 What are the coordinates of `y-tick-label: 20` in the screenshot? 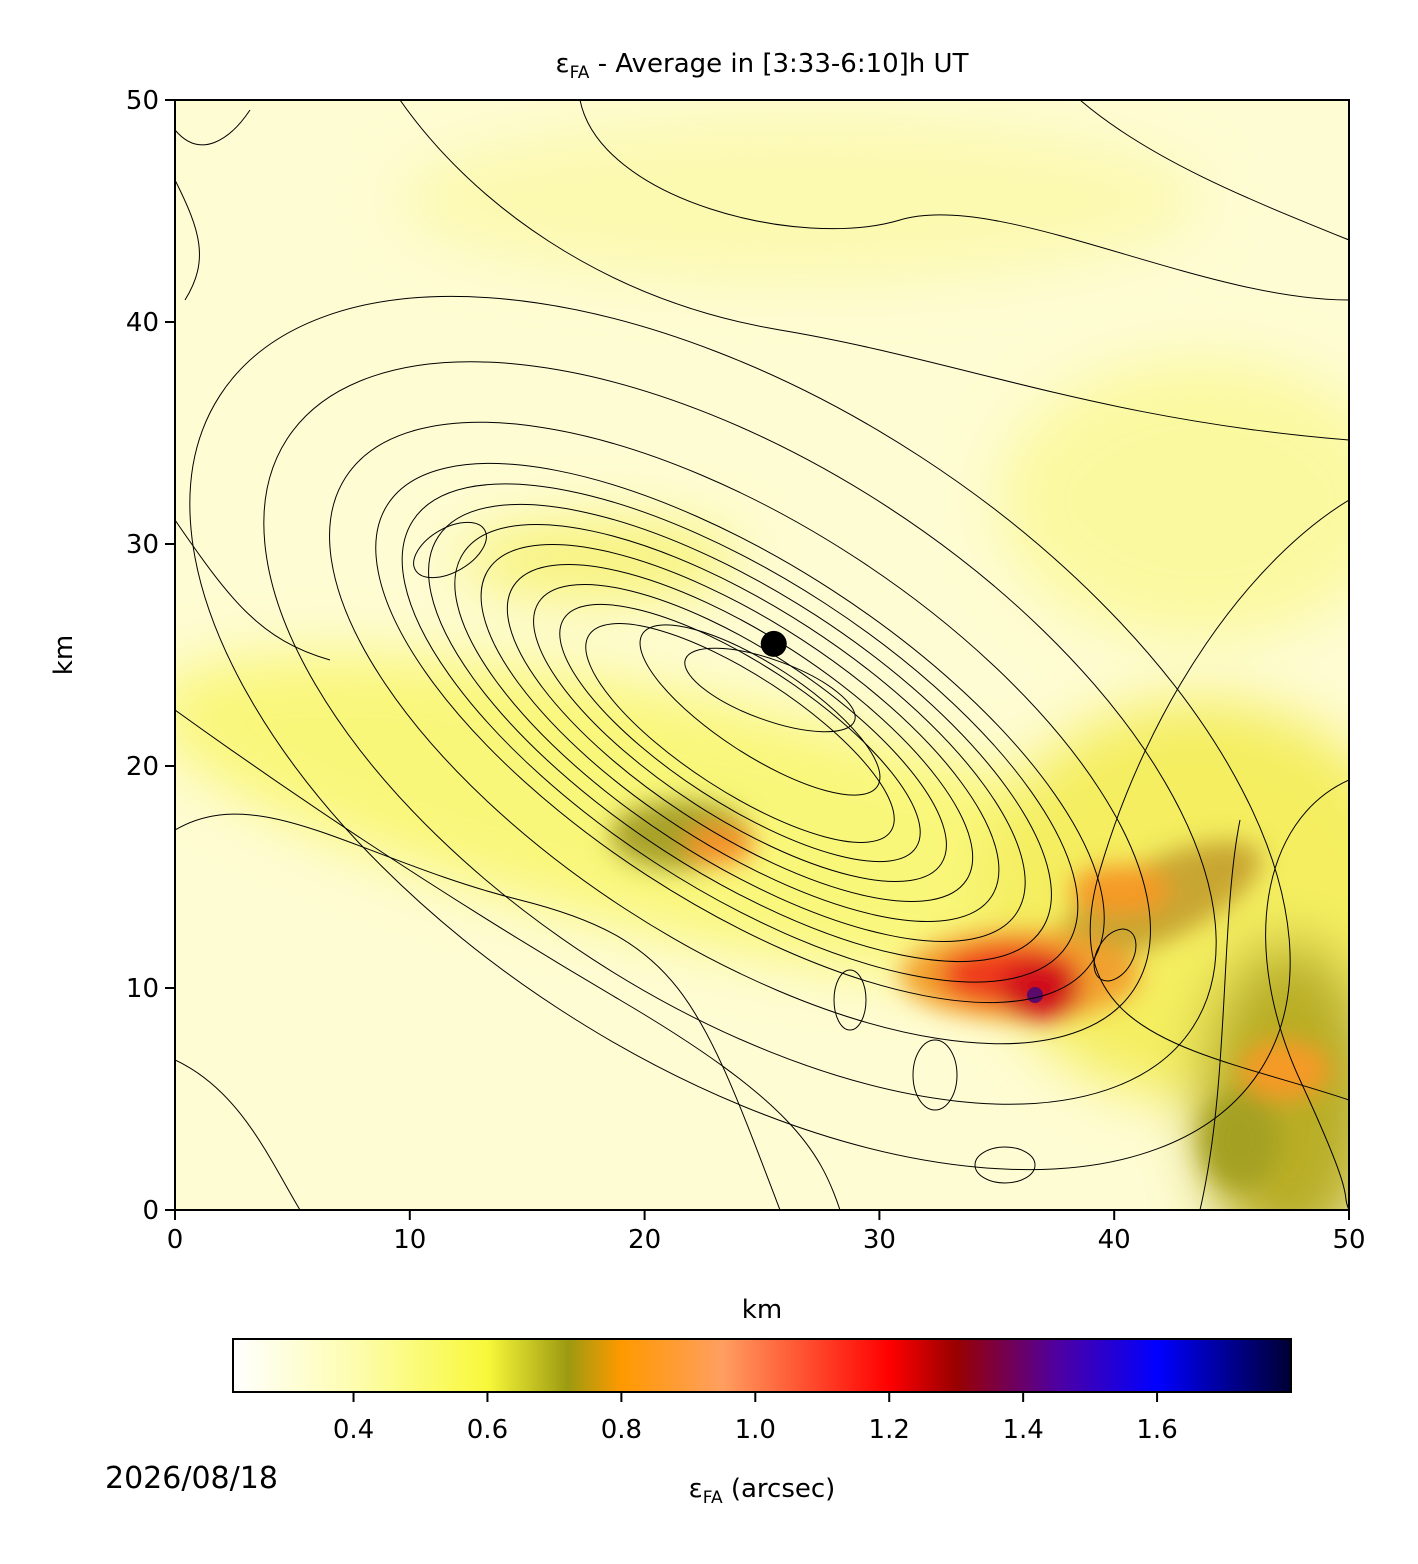 It's located at (142, 767).